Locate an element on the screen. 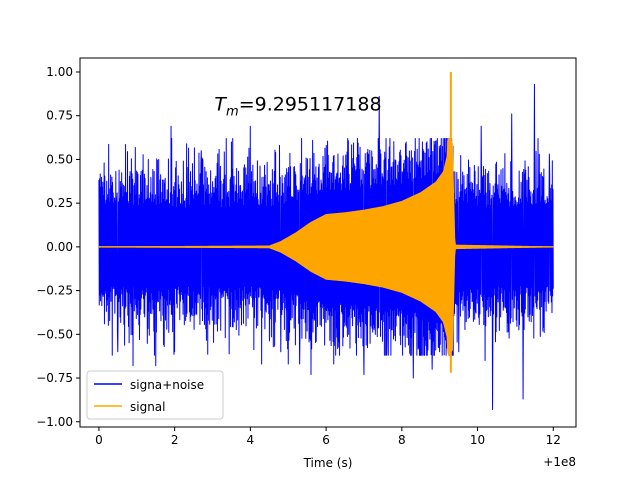  annotation-subscript: m is located at coordinates (232, 111).